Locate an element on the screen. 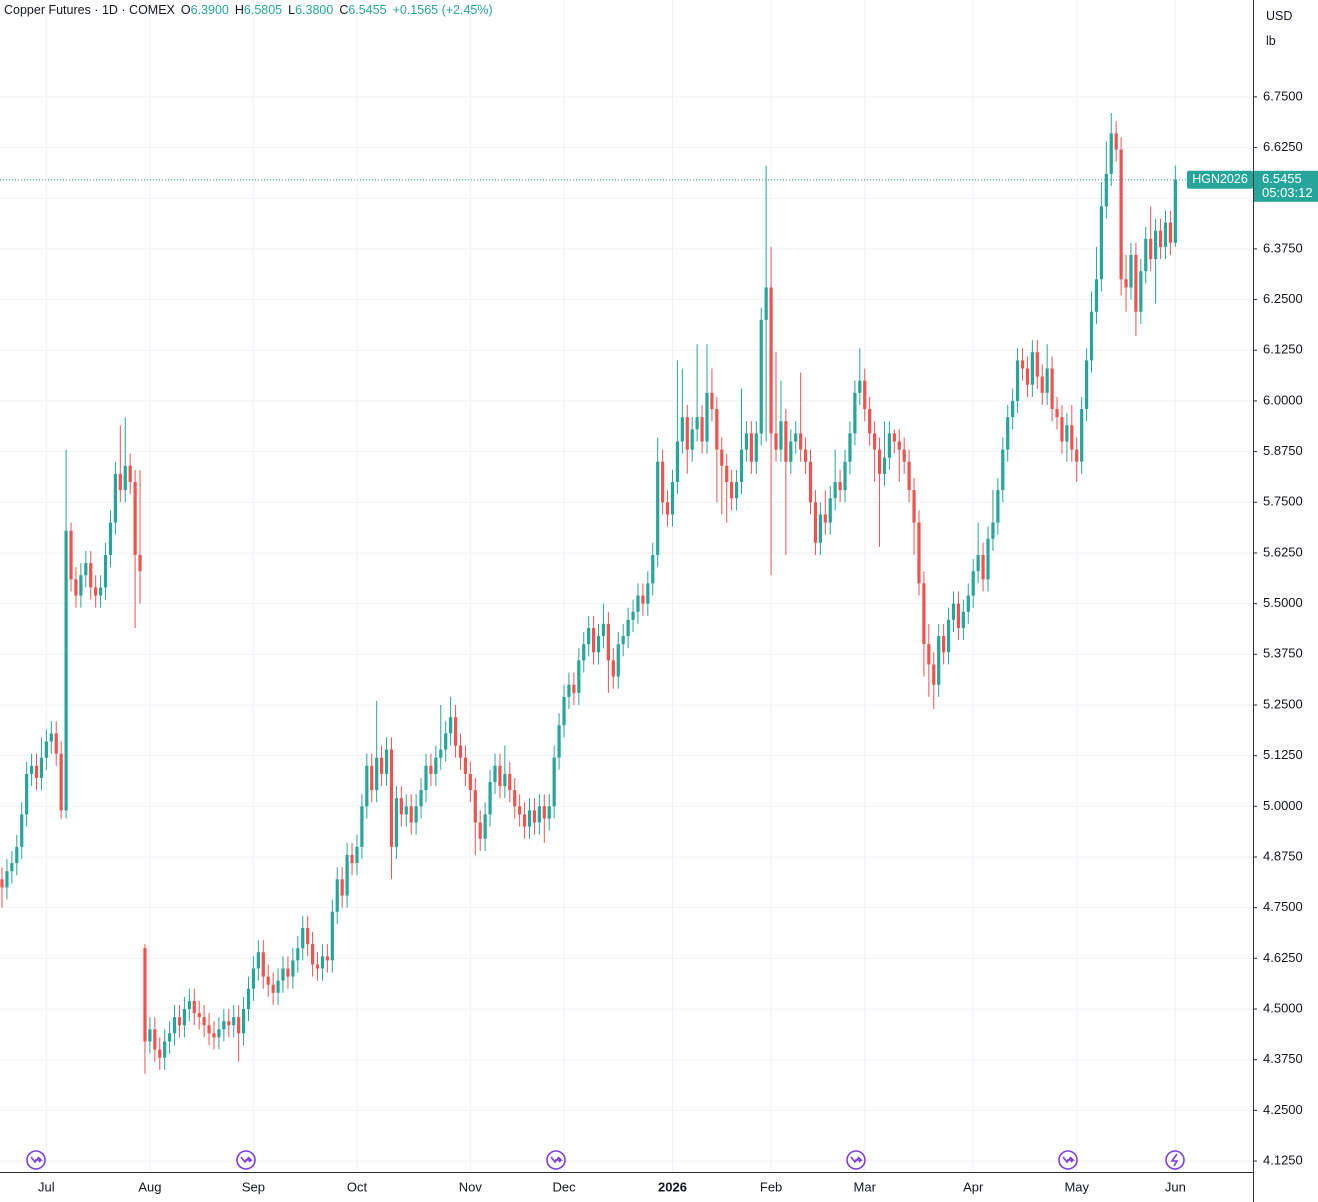 This screenshot has width=1318, height=1202. y-tick-label: 5.5000 is located at coordinates (1283, 602).